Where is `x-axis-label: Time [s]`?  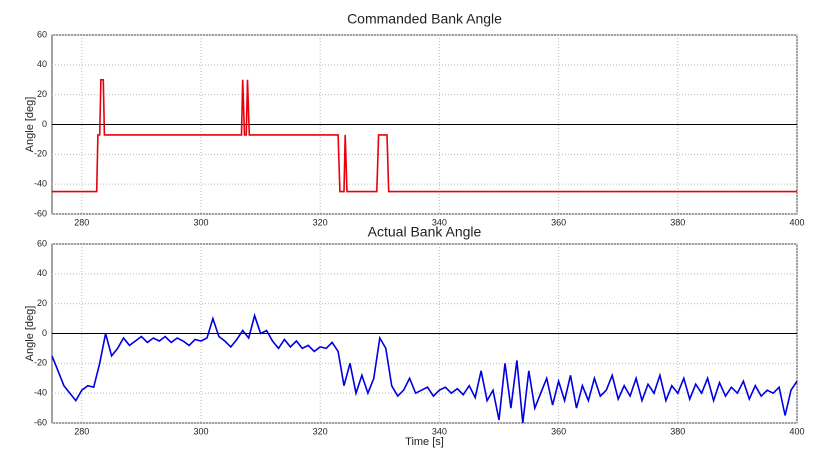
x-axis-label: Time [s] is located at coordinates (424, 442).